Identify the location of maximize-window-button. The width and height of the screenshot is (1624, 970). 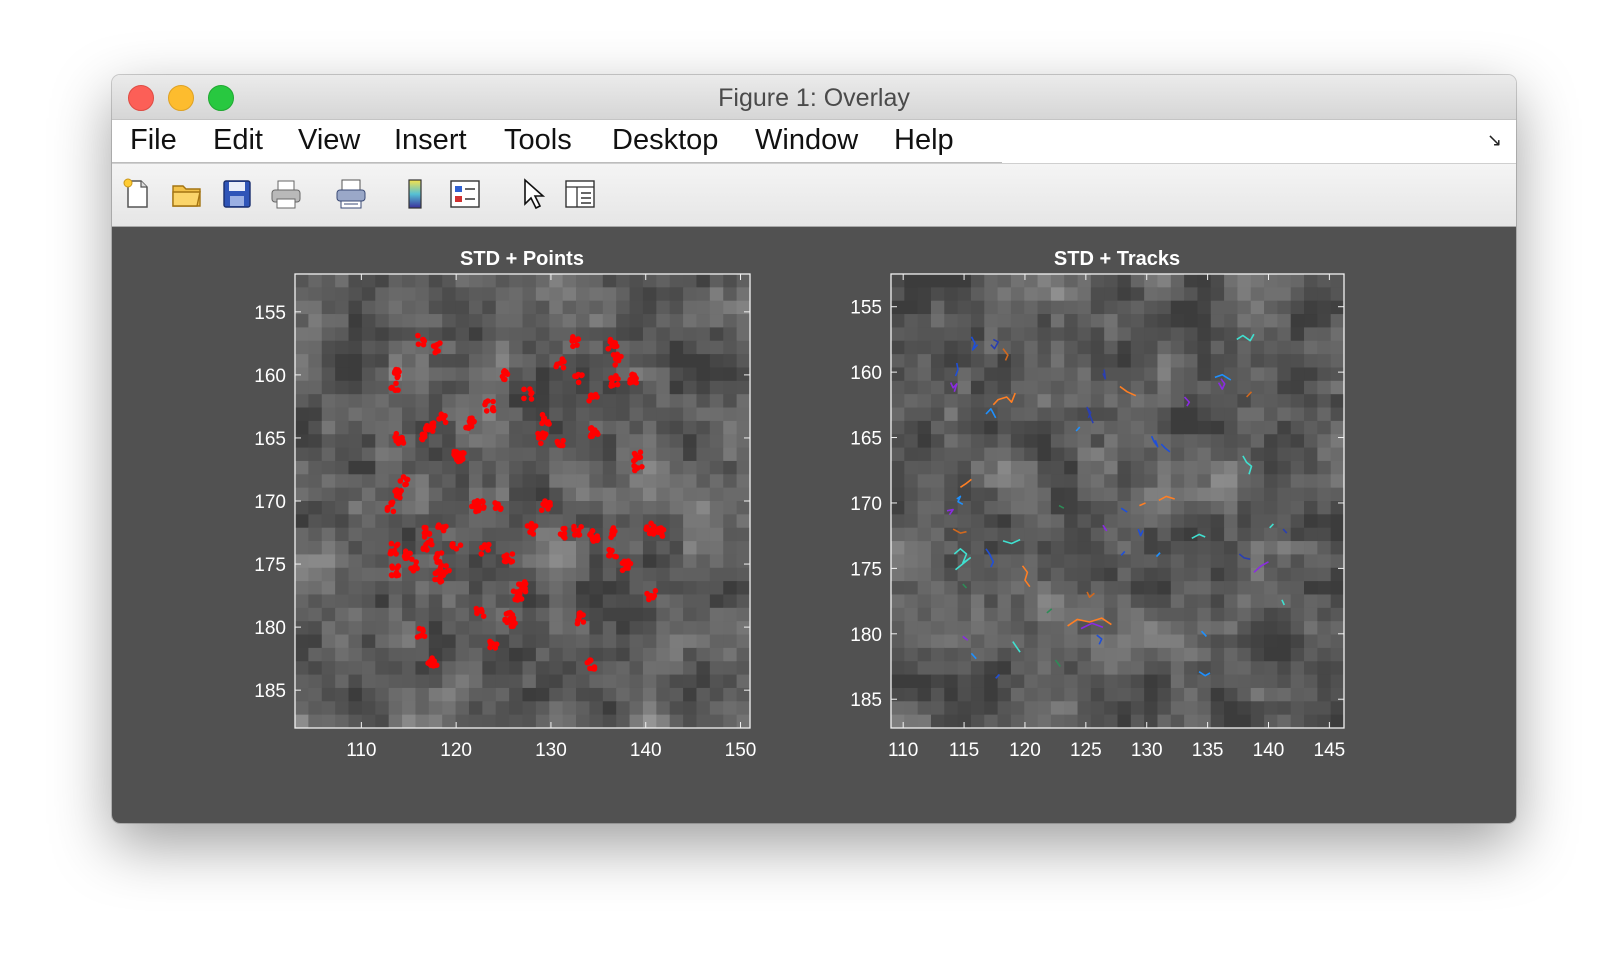
(221, 98).